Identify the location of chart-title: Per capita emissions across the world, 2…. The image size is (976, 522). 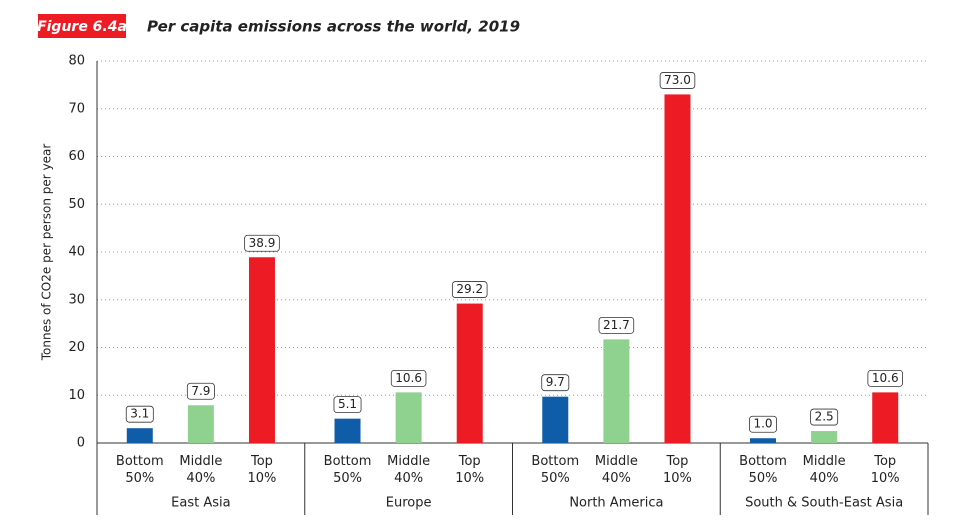
(333, 27).